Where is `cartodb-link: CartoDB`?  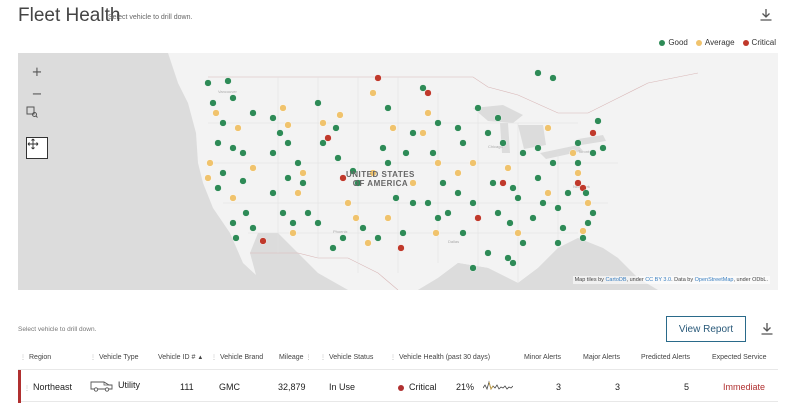 cartodb-link: CartoDB is located at coordinates (616, 280).